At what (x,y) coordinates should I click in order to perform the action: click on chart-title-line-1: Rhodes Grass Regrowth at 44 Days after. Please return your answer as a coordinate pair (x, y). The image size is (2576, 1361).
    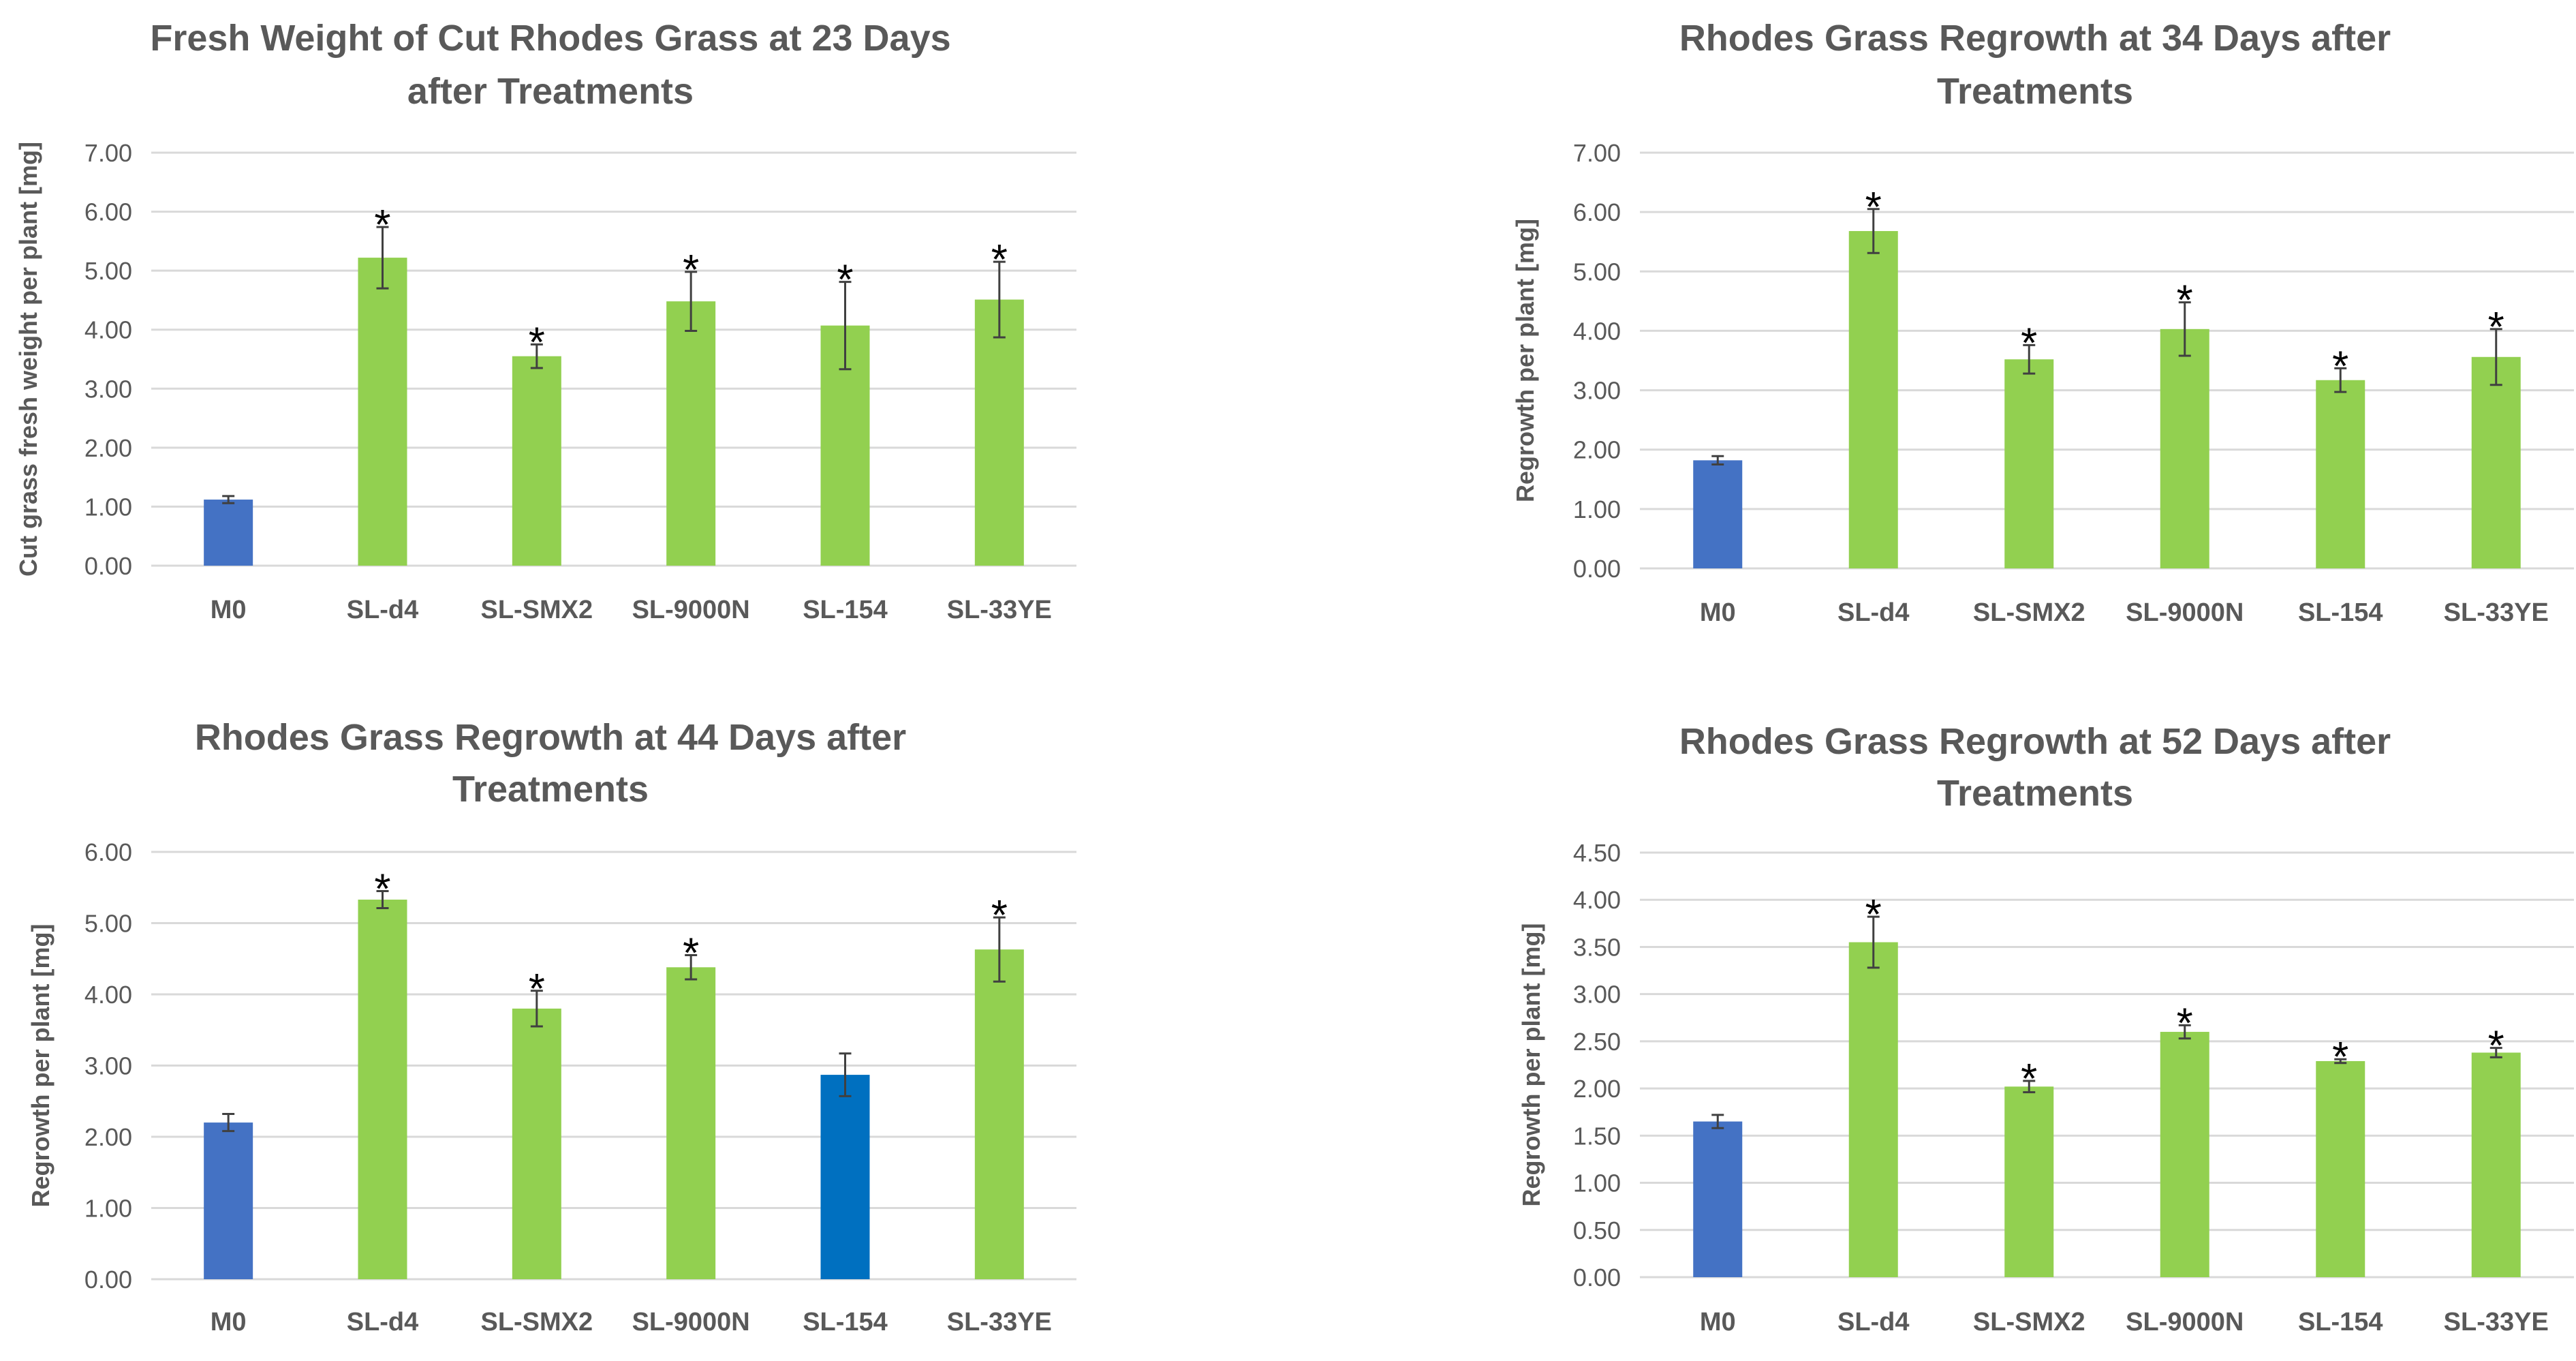
    Looking at the image, I should click on (550, 737).